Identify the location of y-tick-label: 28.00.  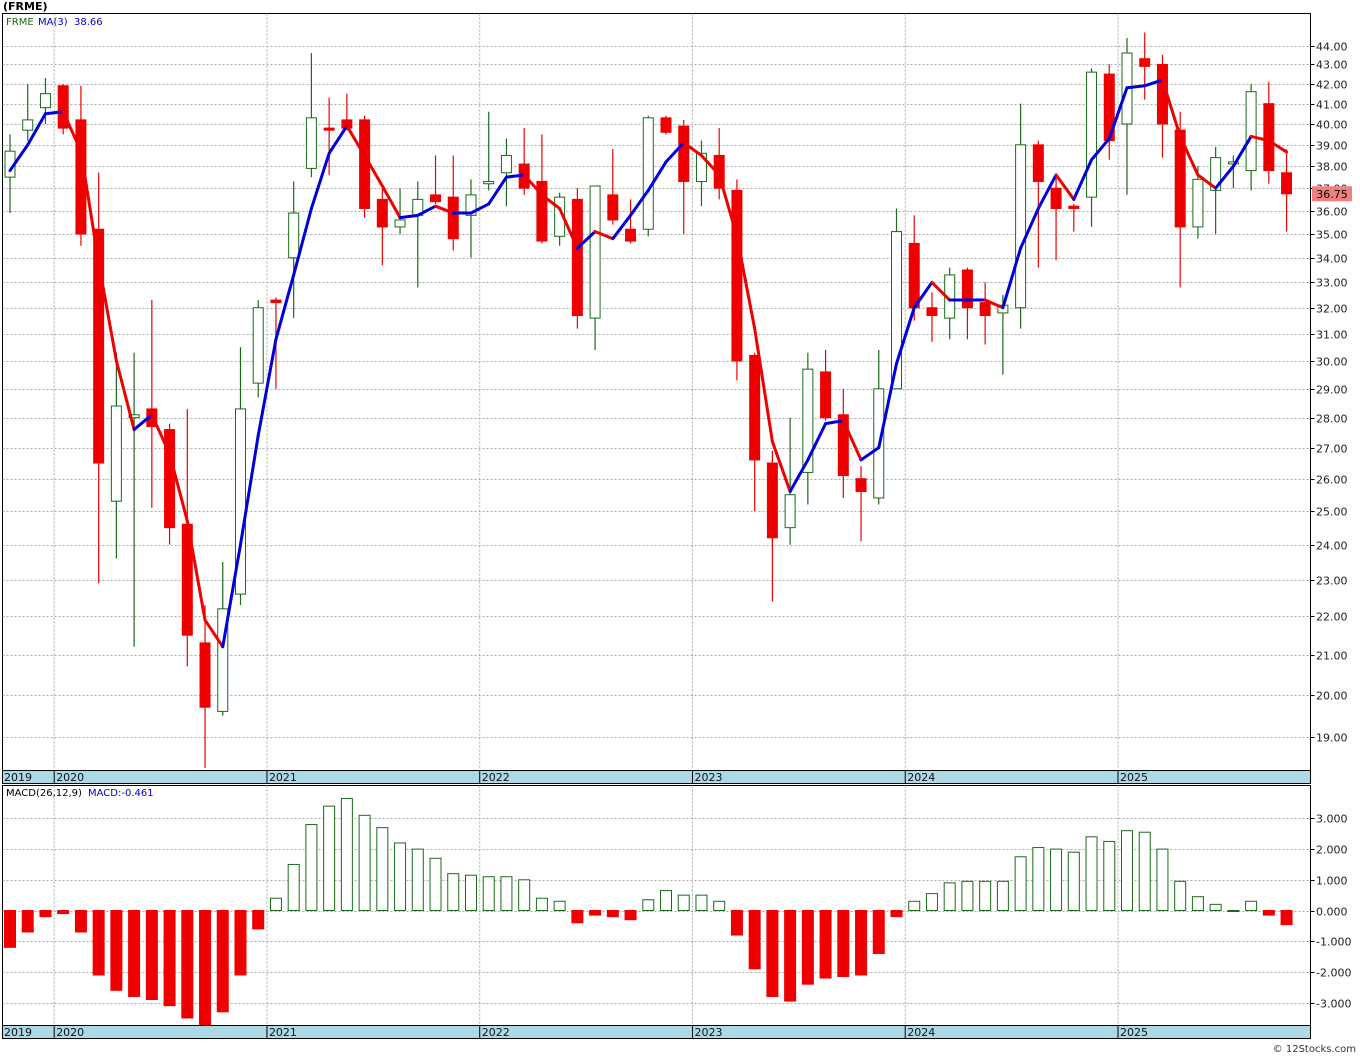
(1332, 419).